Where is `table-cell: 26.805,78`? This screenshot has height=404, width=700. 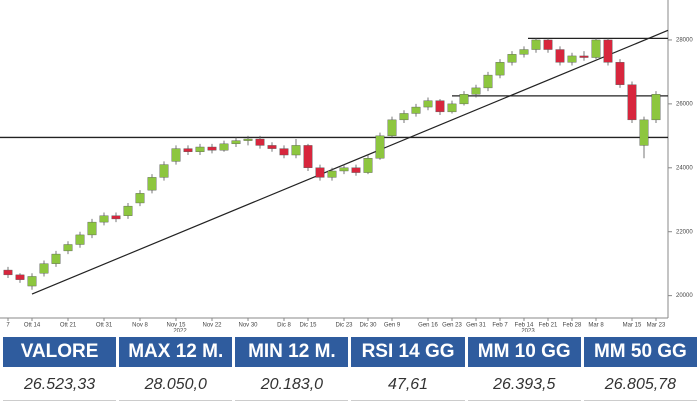
table-cell: 26.805,78 is located at coordinates (640, 385).